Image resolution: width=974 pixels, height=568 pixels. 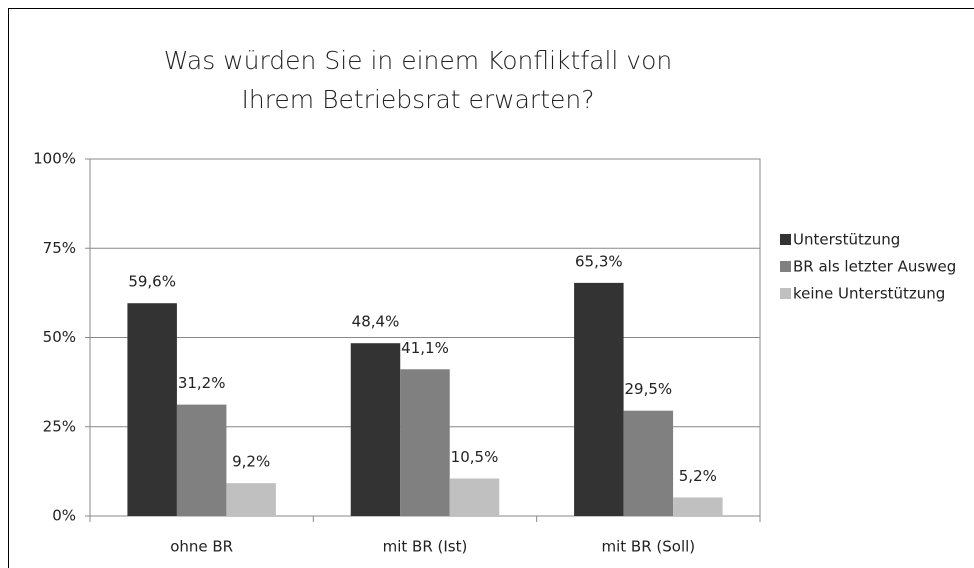 I want to click on legend-label: keine Unterstützung, so click(x=869, y=294).